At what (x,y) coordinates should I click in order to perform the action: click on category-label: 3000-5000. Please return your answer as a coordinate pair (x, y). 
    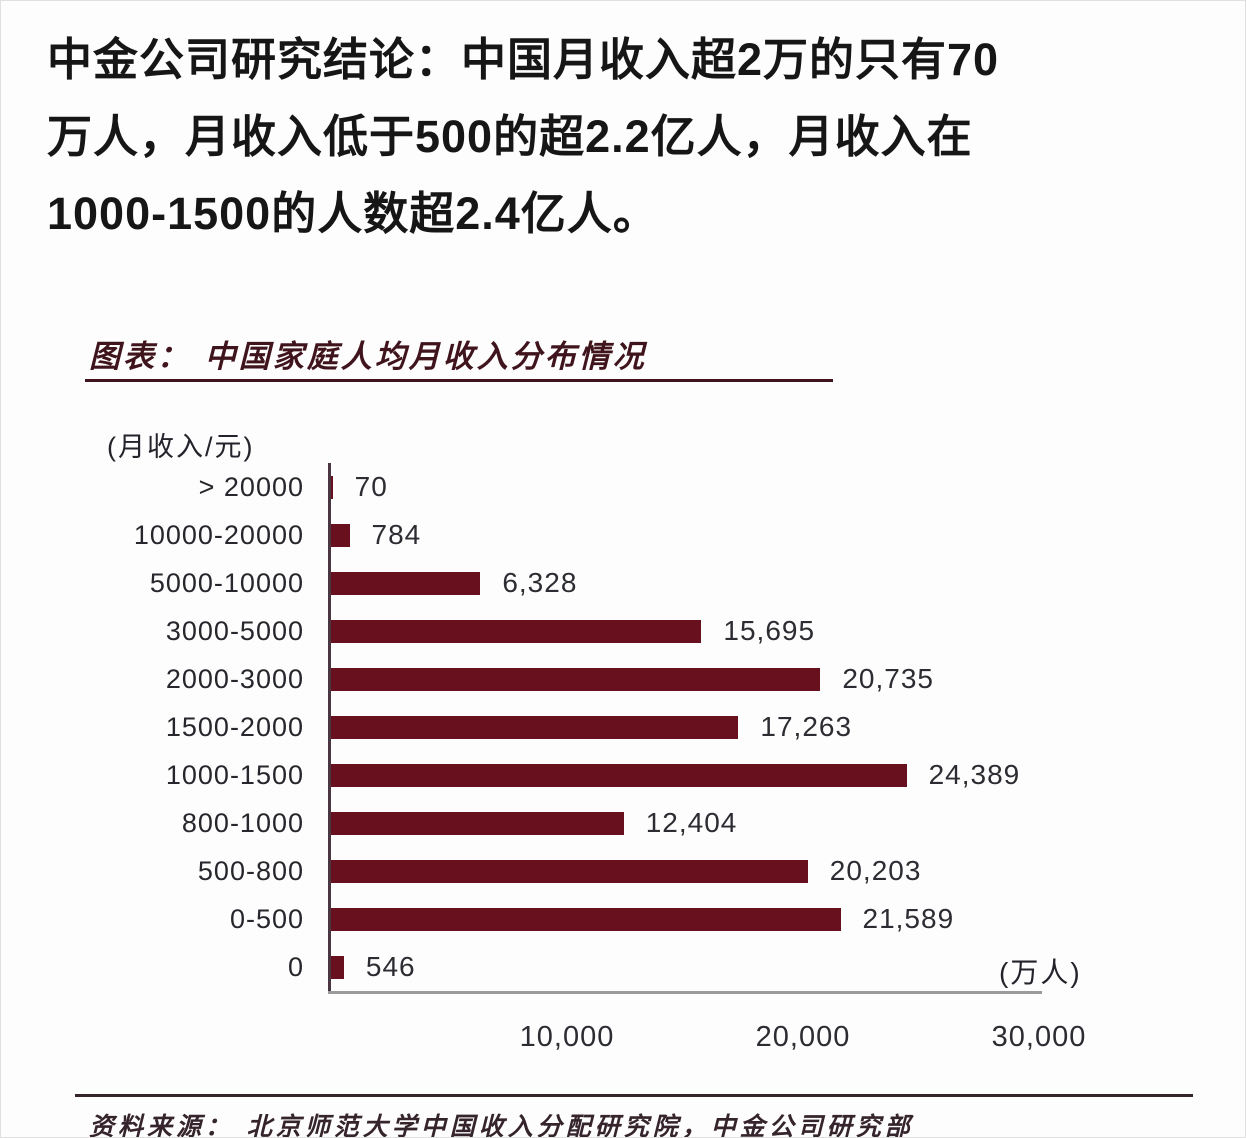
    Looking at the image, I should click on (234, 630).